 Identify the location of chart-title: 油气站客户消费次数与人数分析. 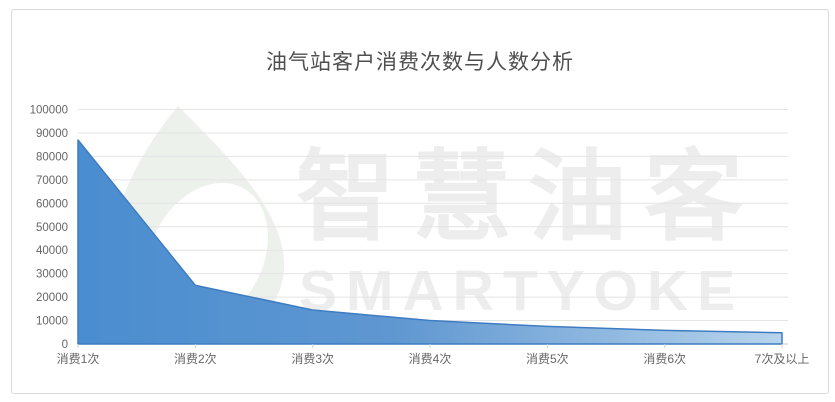
(420, 62).